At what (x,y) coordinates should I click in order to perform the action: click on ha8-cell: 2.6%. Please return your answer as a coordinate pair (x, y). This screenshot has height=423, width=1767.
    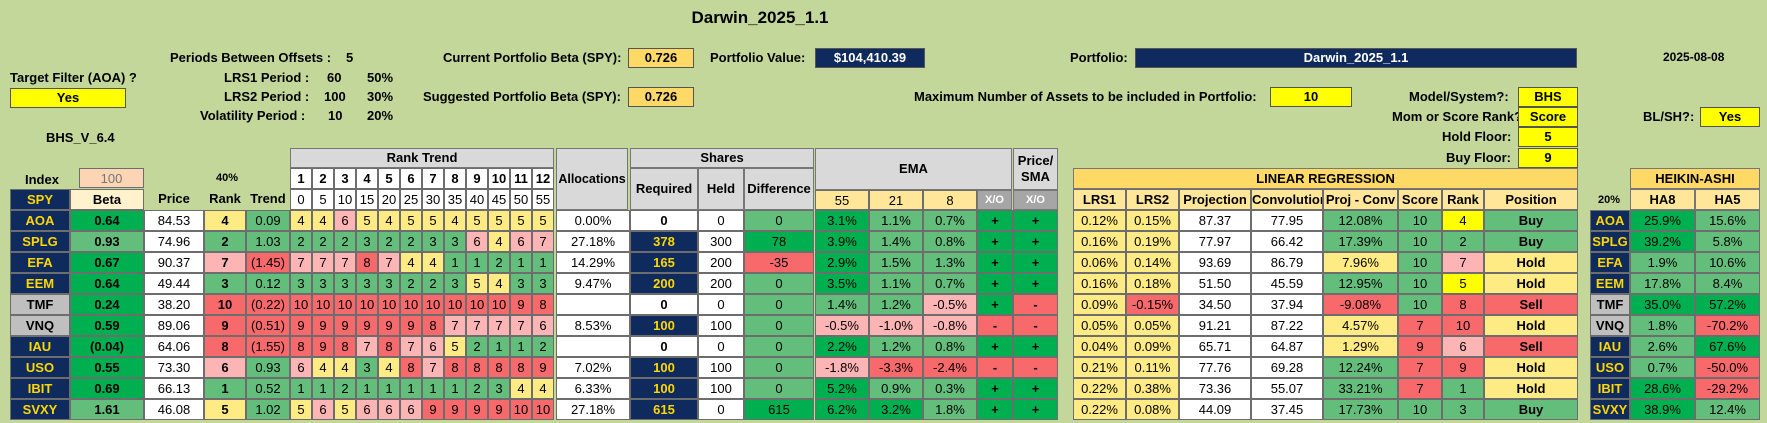
    Looking at the image, I should click on (1662, 346).